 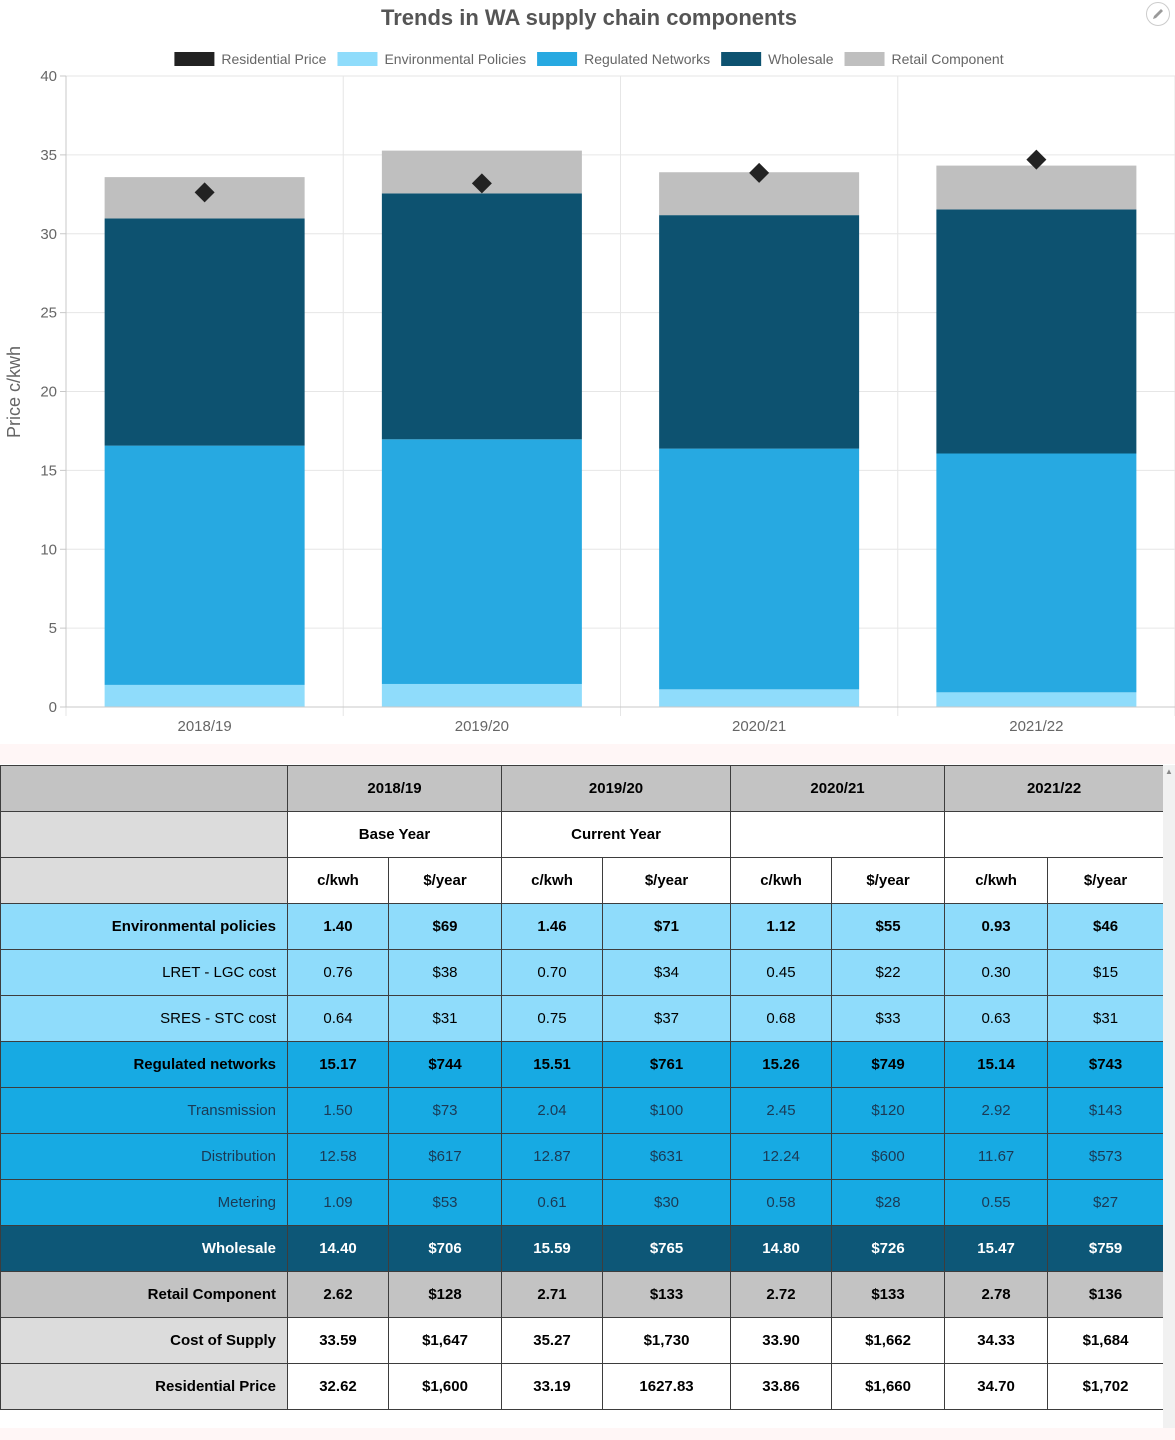 I want to click on year-note-1: Current Year, so click(x=616, y=834).